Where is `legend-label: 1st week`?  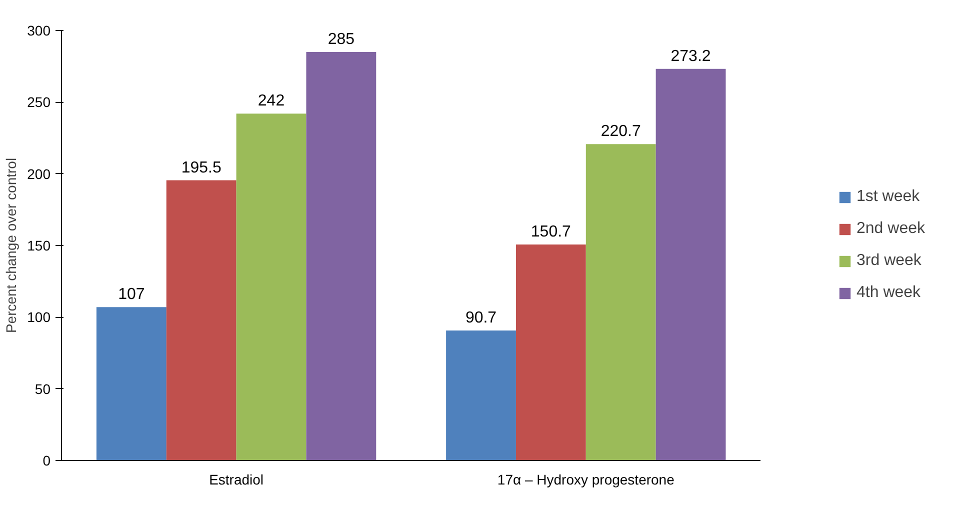
legend-label: 1st week is located at coordinates (888, 197).